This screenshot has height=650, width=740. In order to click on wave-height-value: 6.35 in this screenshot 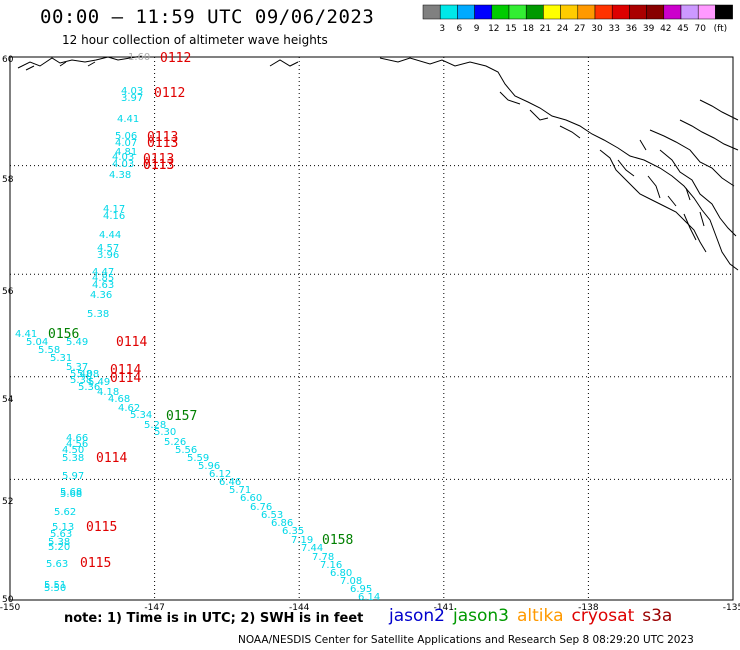, I will do `click(293, 531)`.